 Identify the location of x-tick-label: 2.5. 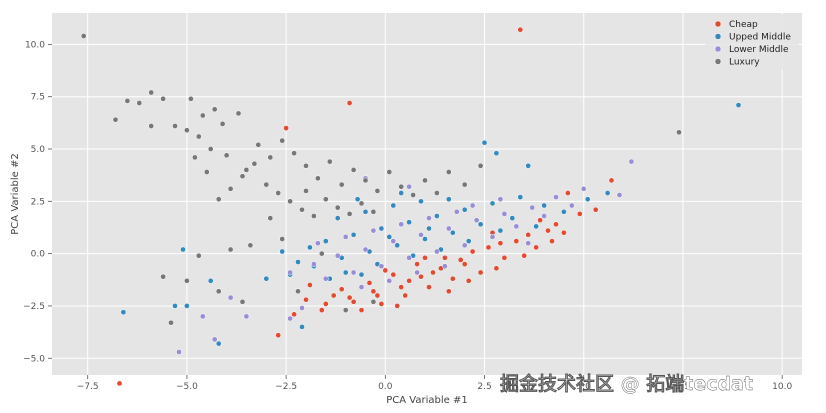
(484, 387).